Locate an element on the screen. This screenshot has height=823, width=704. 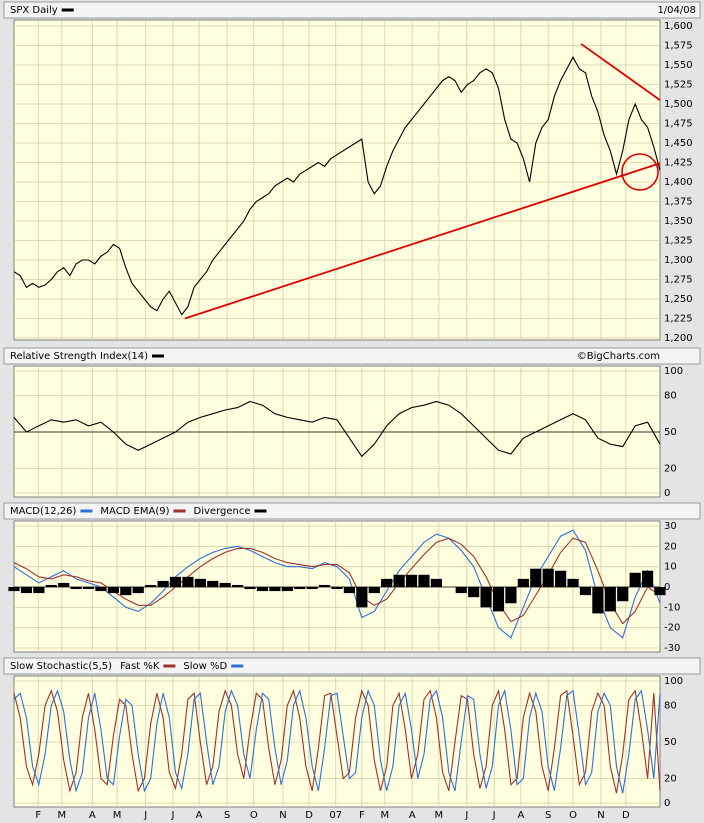
y-tick-label: 1,300 is located at coordinates (678, 260).